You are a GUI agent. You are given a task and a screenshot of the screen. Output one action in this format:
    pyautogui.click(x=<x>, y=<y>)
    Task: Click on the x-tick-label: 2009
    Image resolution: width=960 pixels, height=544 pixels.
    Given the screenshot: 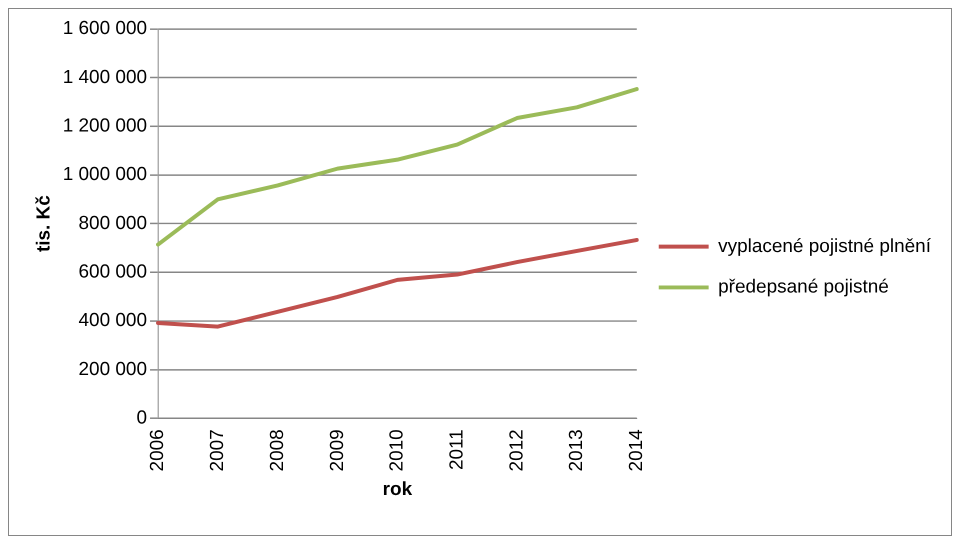 What is the action you would take?
    pyautogui.click(x=337, y=450)
    